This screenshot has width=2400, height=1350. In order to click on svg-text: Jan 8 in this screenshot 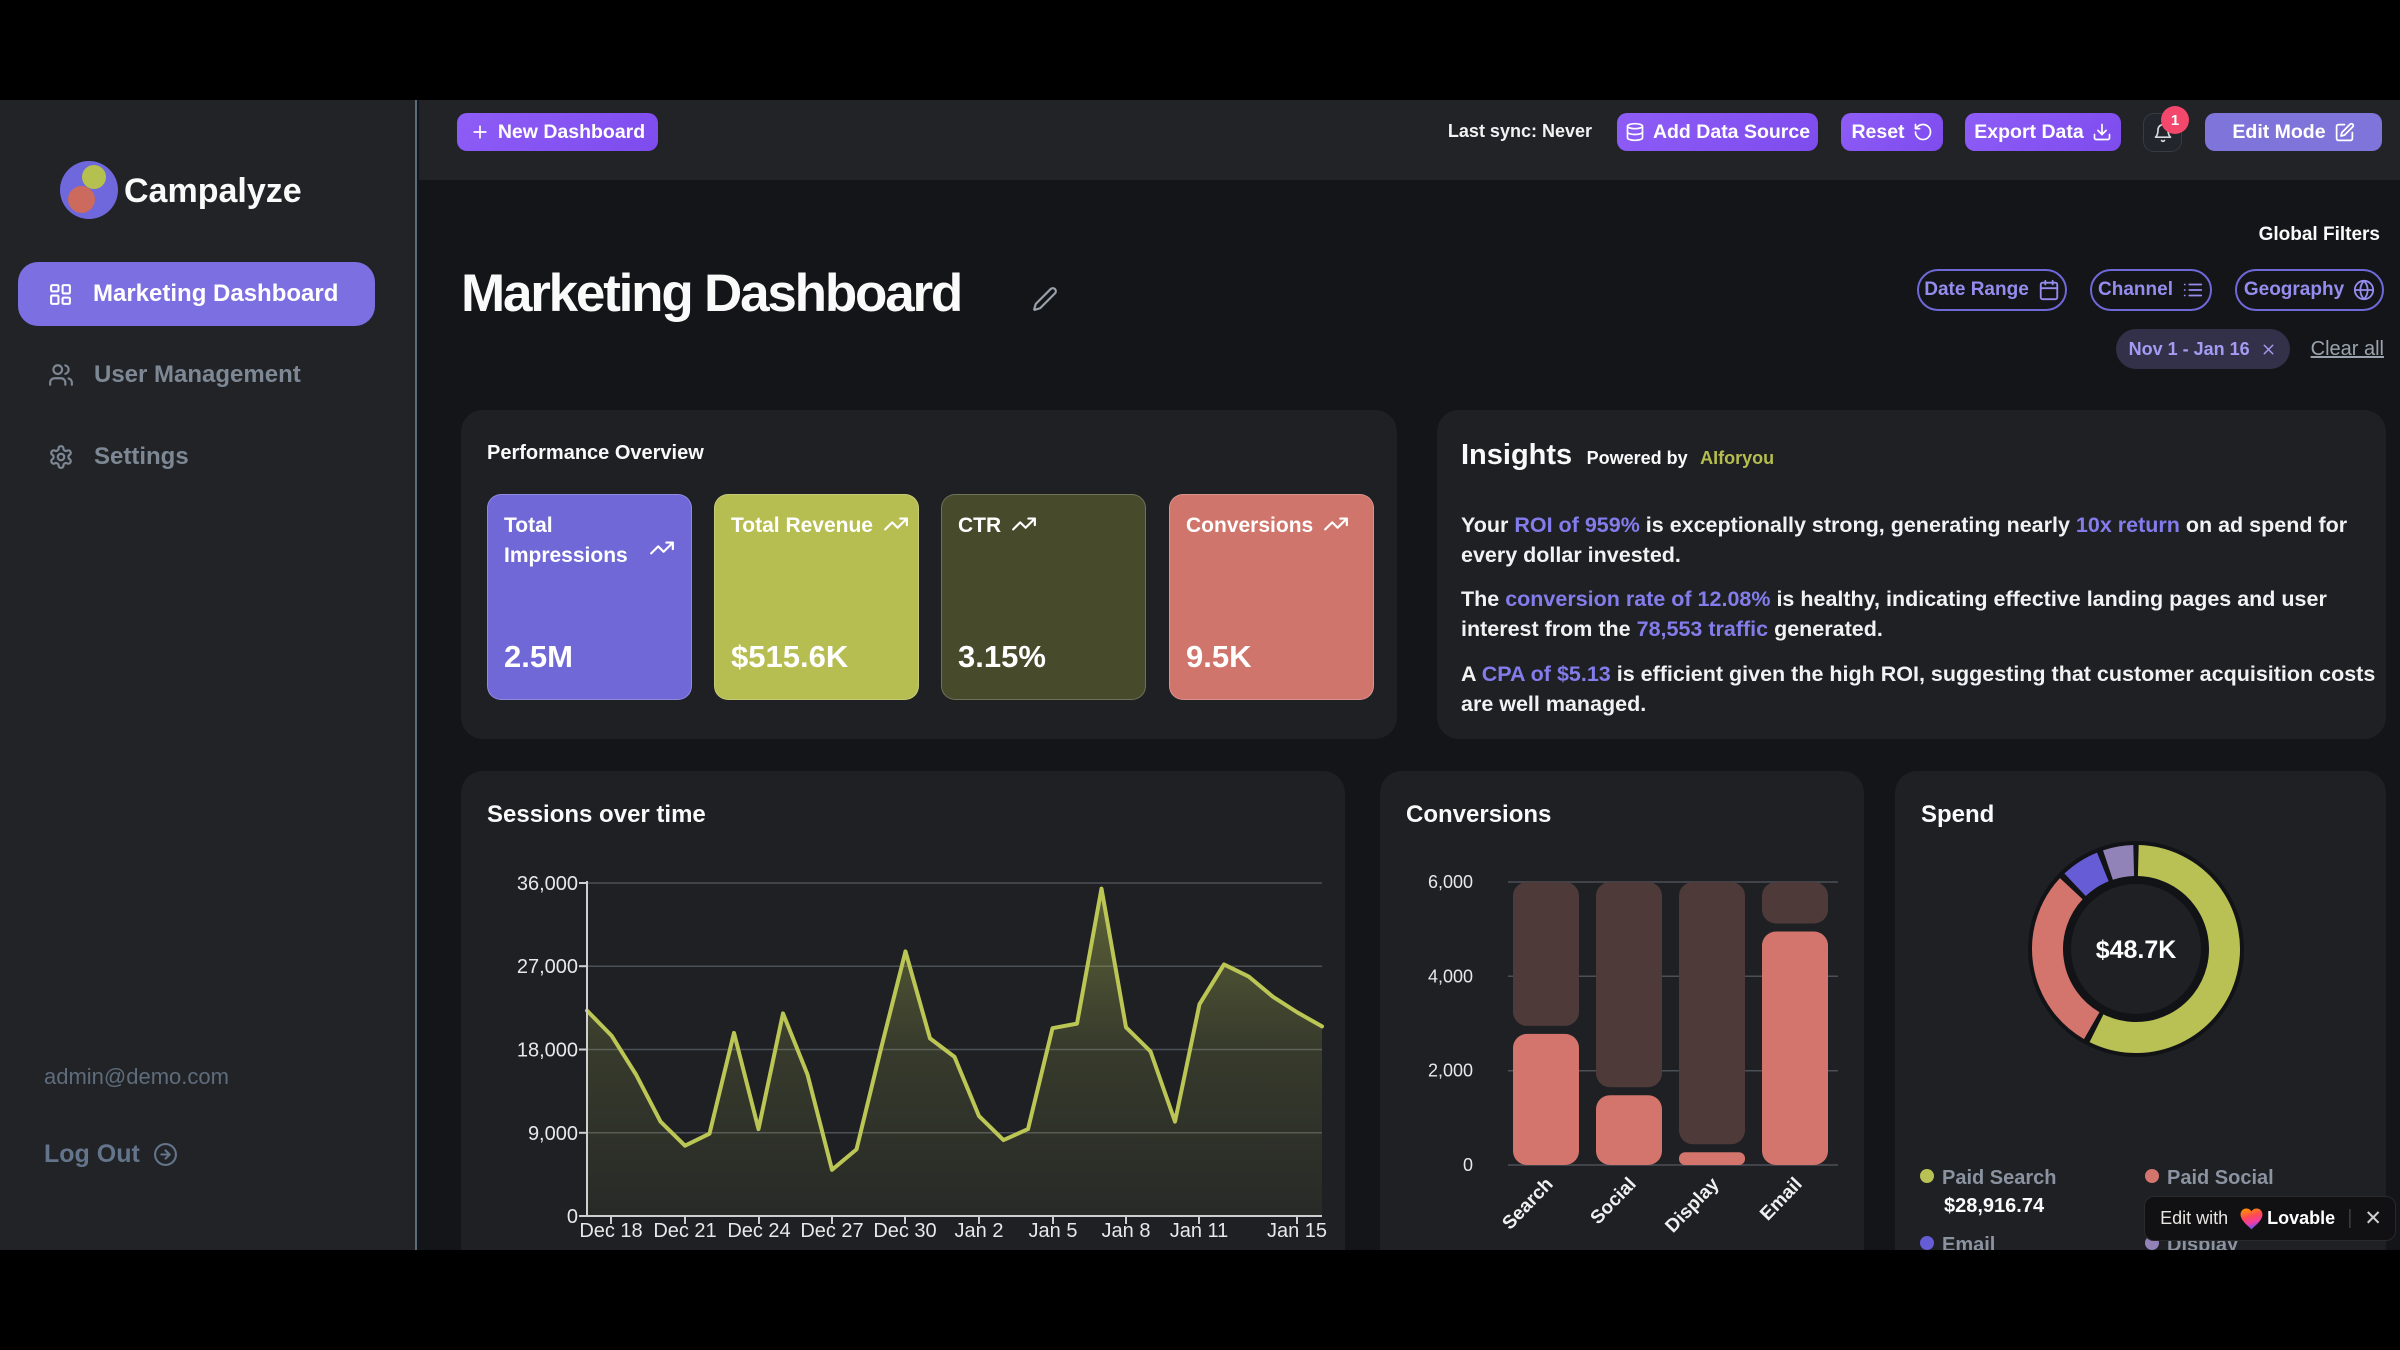, I will do `click(1126, 1231)`.